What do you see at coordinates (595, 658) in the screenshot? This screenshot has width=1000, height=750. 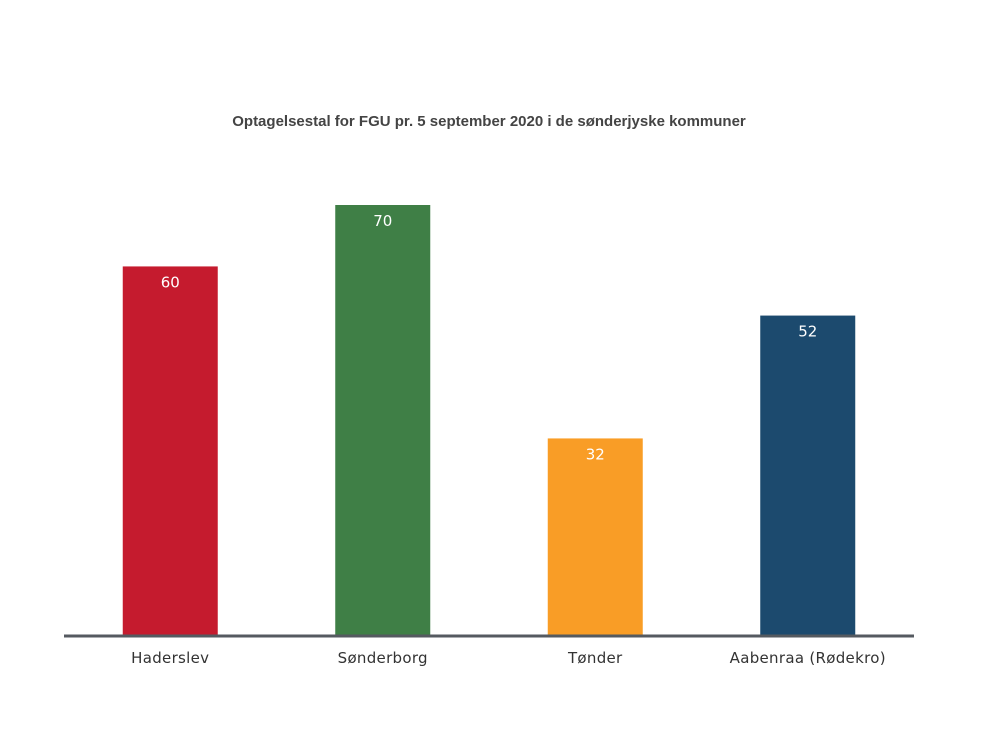 I see `category-label-2: Tønder` at bounding box center [595, 658].